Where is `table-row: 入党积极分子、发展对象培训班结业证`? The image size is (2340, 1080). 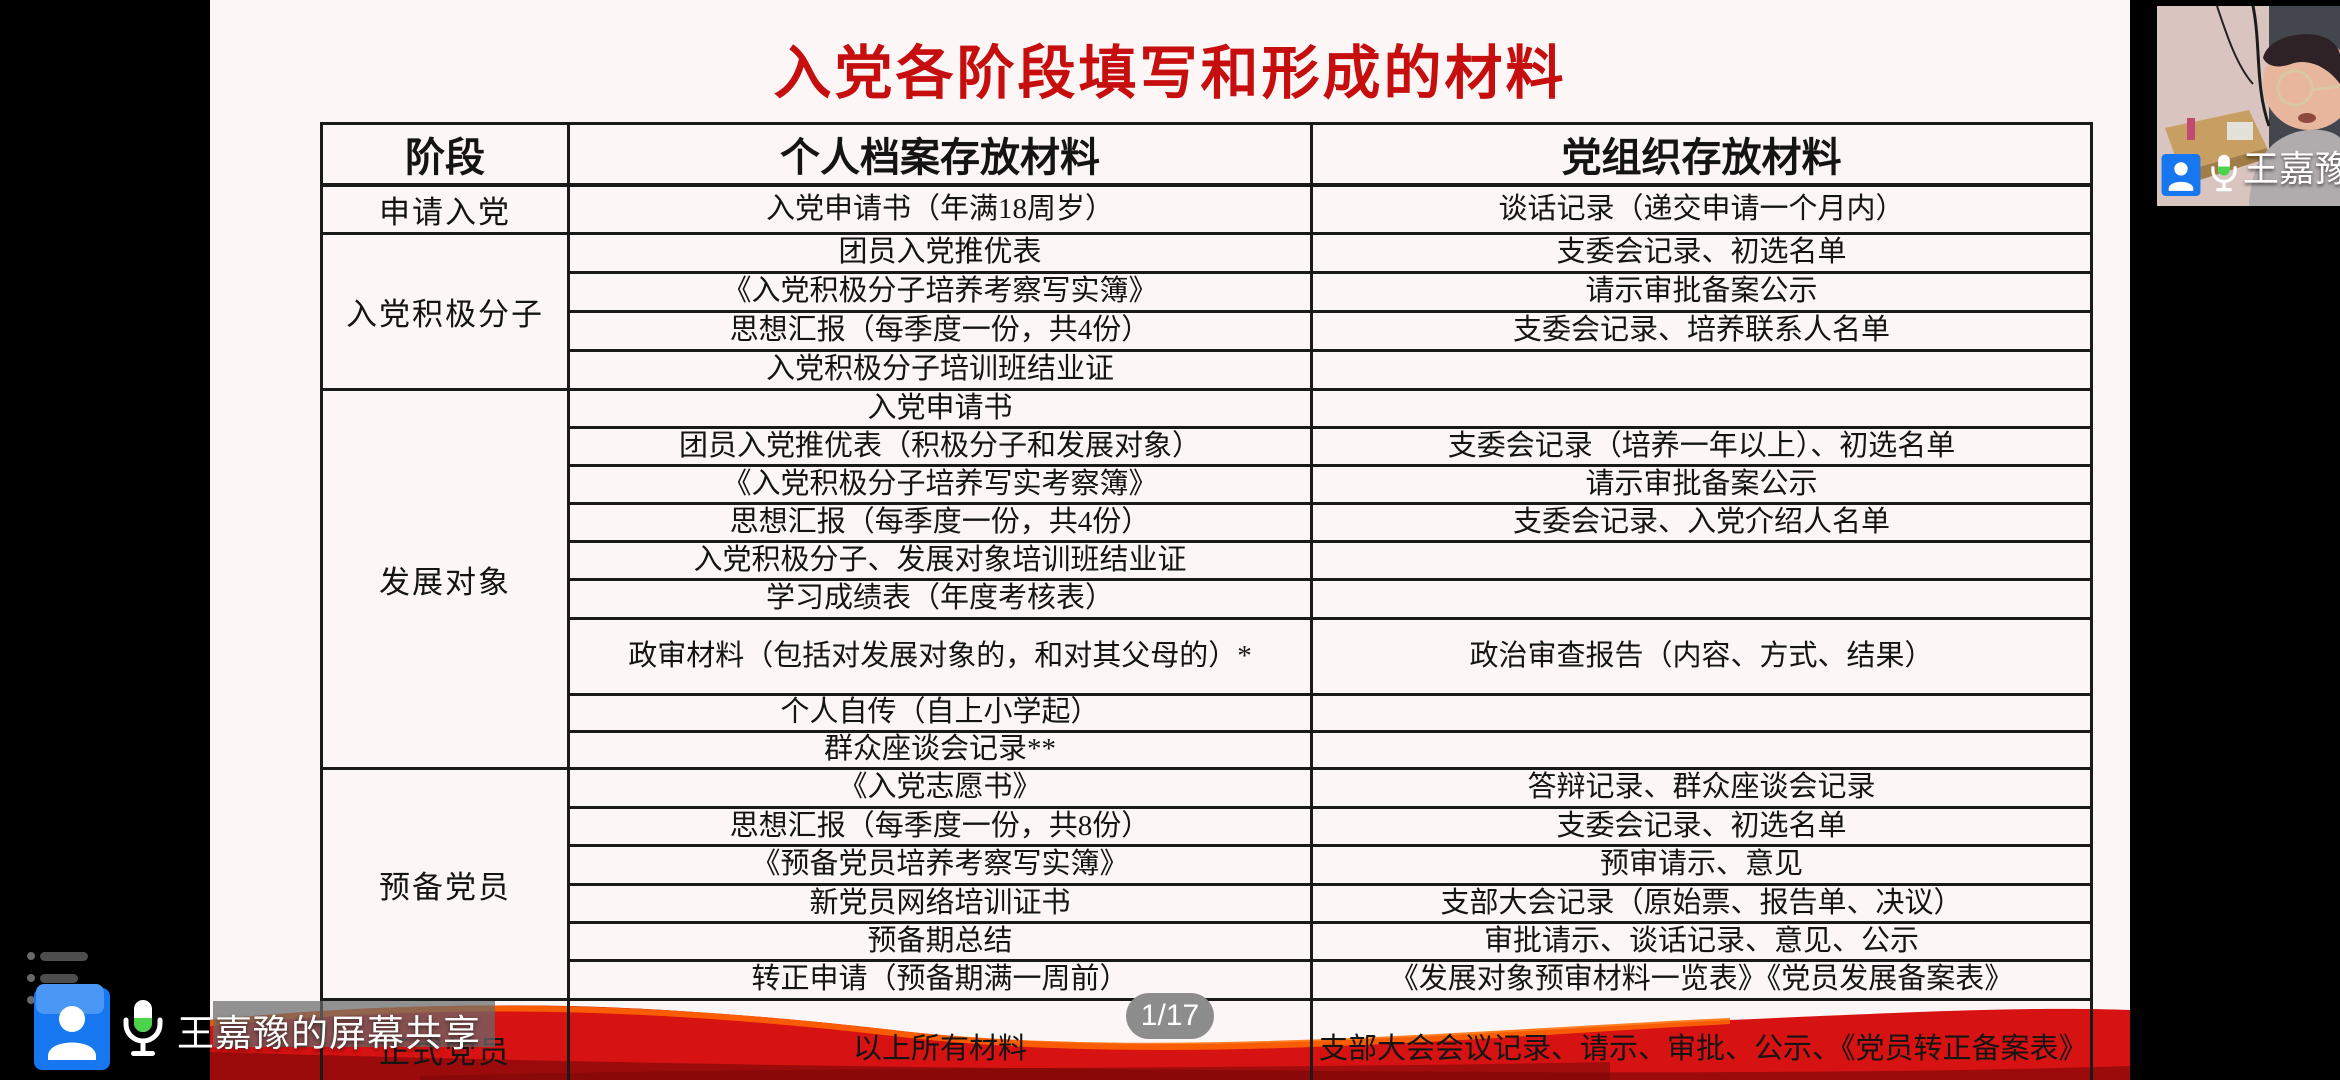 table-row: 入党积极分子、发展对象培训班结业证 is located at coordinates (1207, 560).